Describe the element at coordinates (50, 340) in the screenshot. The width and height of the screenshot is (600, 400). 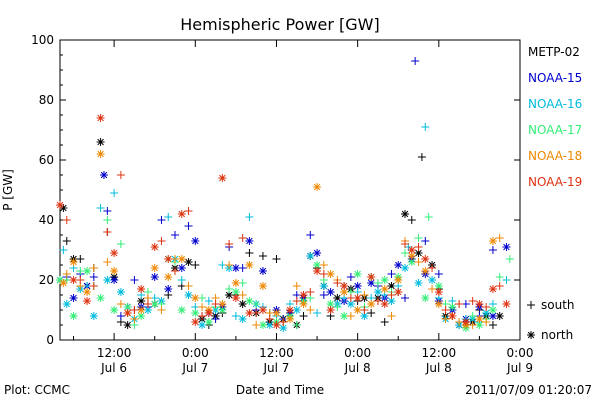
I see `y-tick-label: 0` at that location.